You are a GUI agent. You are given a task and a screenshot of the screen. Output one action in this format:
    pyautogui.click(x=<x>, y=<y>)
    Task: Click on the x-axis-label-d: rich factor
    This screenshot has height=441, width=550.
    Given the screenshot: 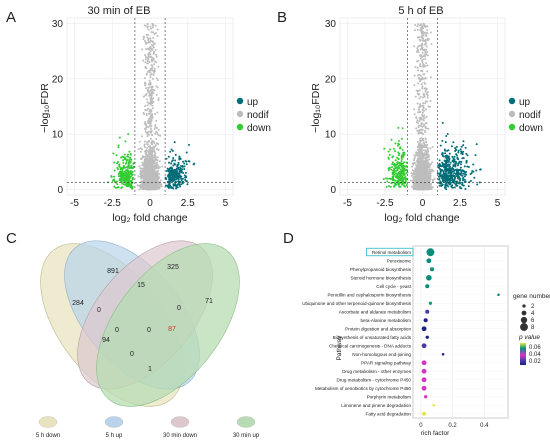 What is the action you would take?
    pyautogui.click(x=435, y=433)
    